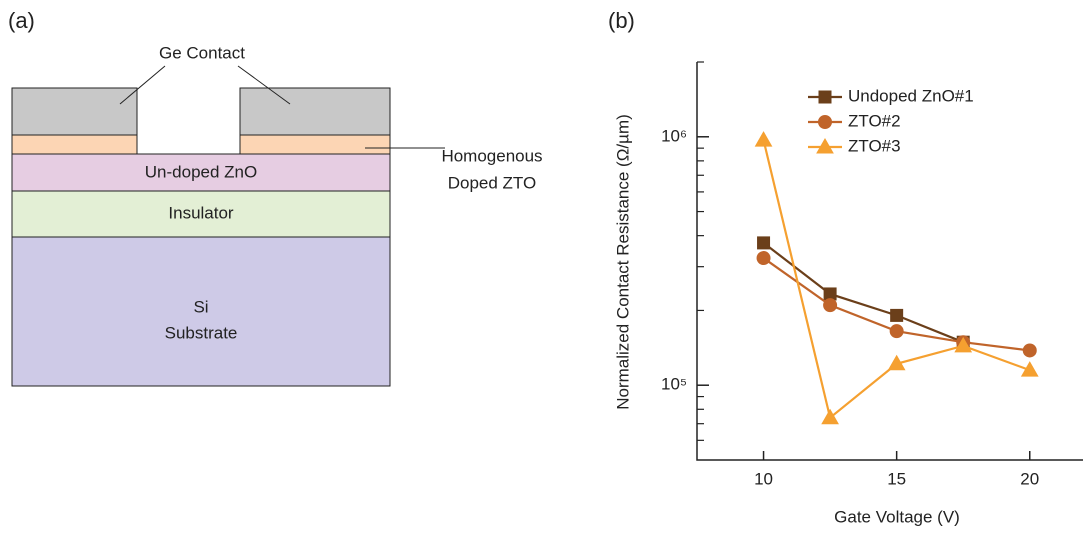 This screenshot has width=1085, height=533. Describe the element at coordinates (315, 144) in the screenshot. I see `doped-layer-right` at that location.